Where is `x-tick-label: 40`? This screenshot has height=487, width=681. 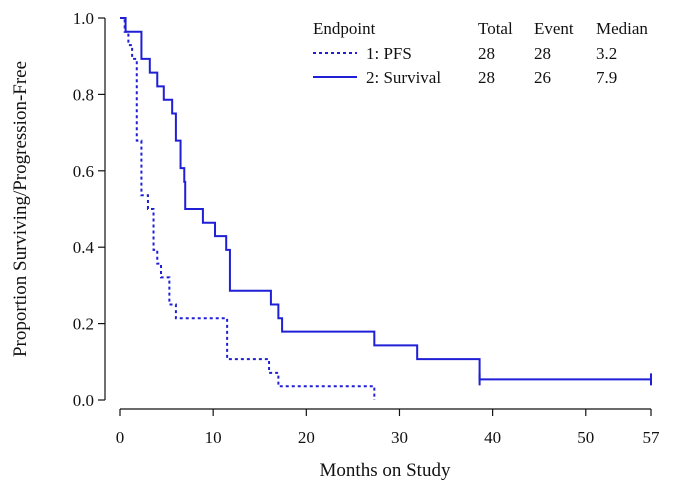
x-tick-label: 40 is located at coordinates (492, 437).